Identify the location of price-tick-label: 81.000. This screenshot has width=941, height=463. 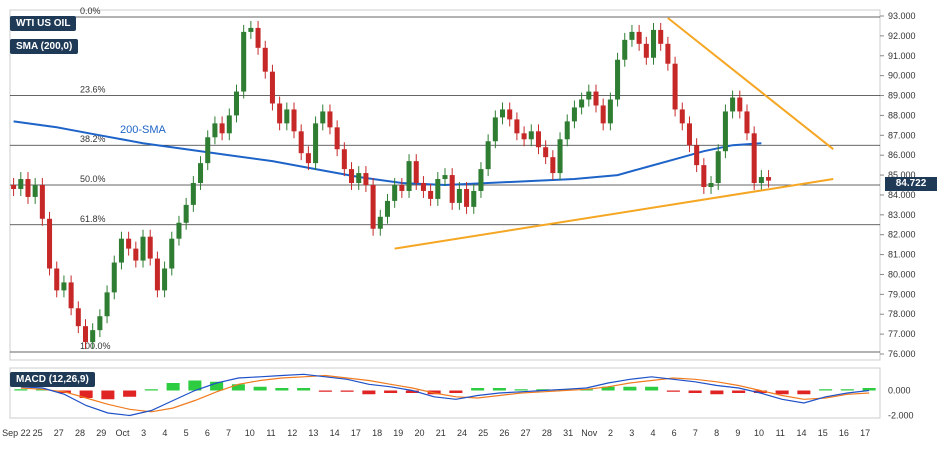
(902, 255).